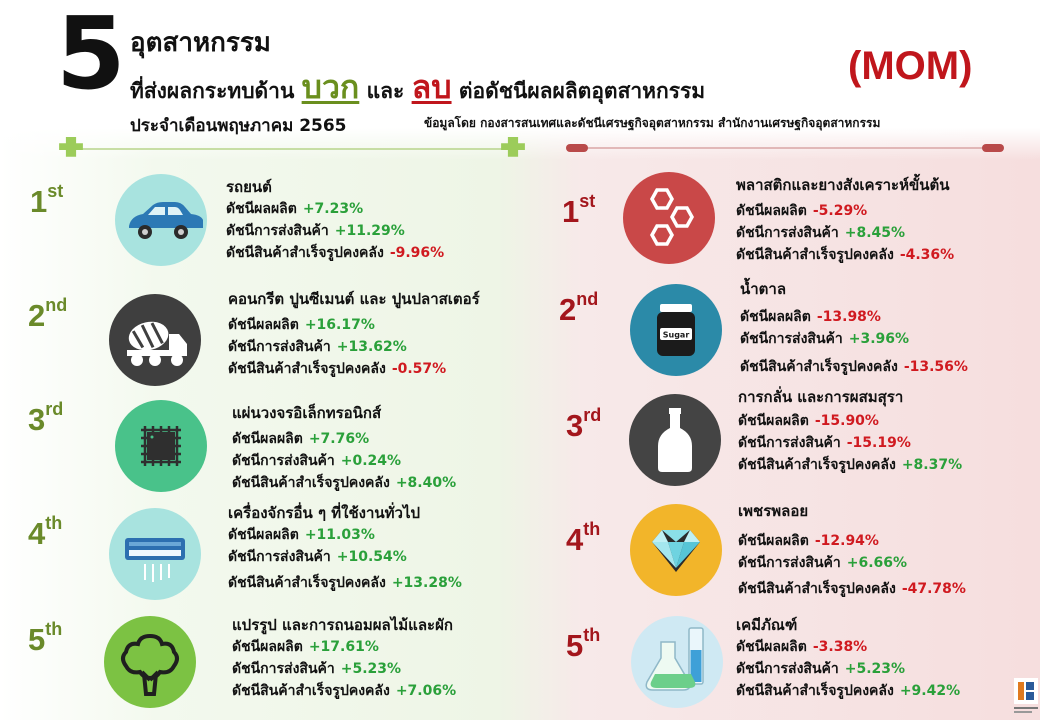 This screenshot has height=720, width=1040. Describe the element at coordinates (249, 187) in the screenshot. I see `industry-name: รถยนต์` at that location.